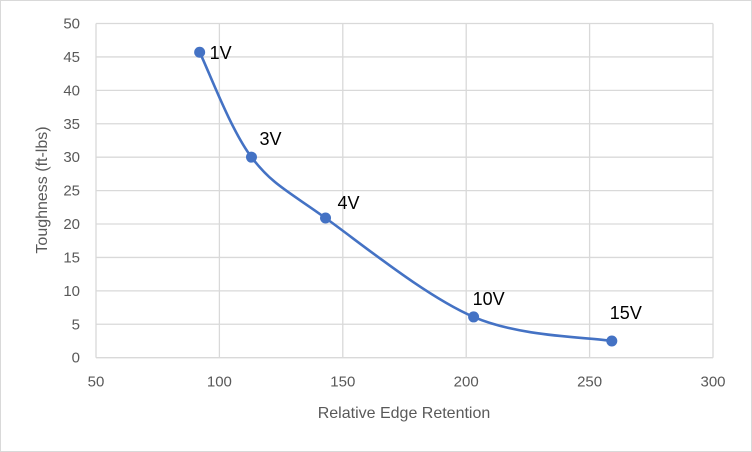 Image resolution: width=752 pixels, height=452 pixels. What do you see at coordinates (200, 52) in the screenshot?
I see `data-point-1V` at bounding box center [200, 52].